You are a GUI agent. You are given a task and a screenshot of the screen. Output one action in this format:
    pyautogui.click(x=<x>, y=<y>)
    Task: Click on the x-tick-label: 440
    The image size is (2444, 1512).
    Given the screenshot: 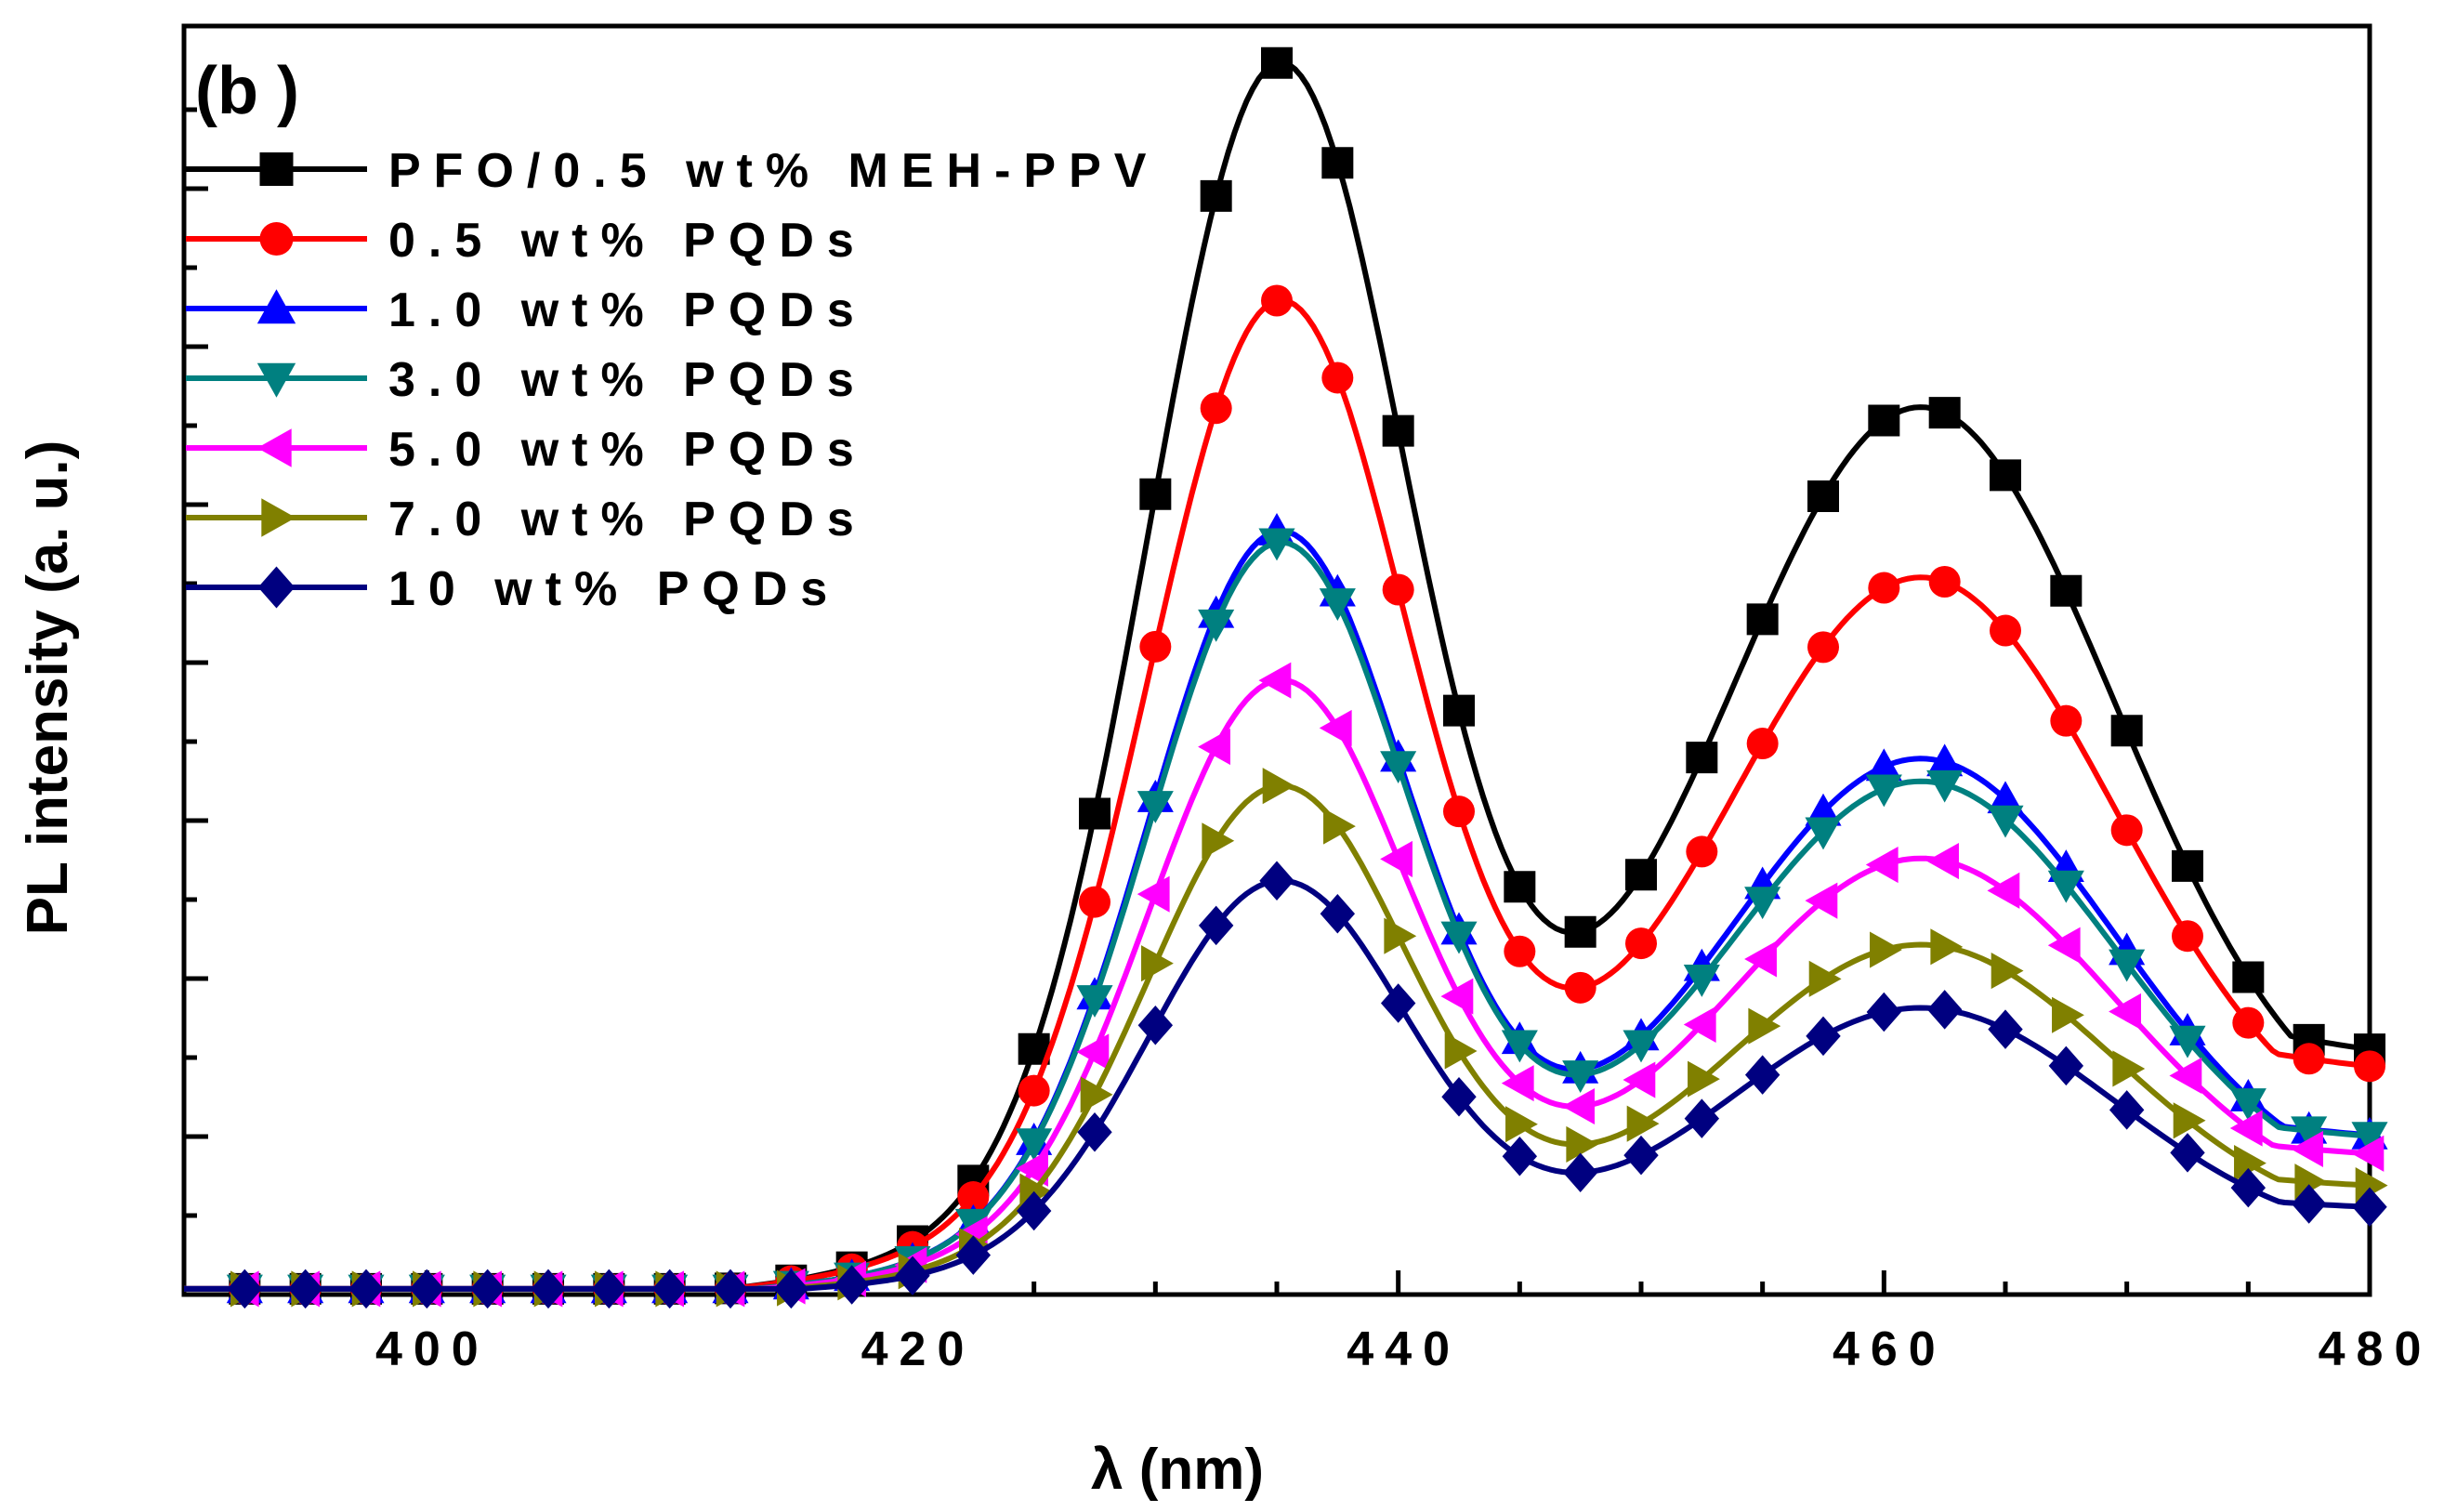 What is the action you would take?
    pyautogui.click(x=1404, y=1349)
    